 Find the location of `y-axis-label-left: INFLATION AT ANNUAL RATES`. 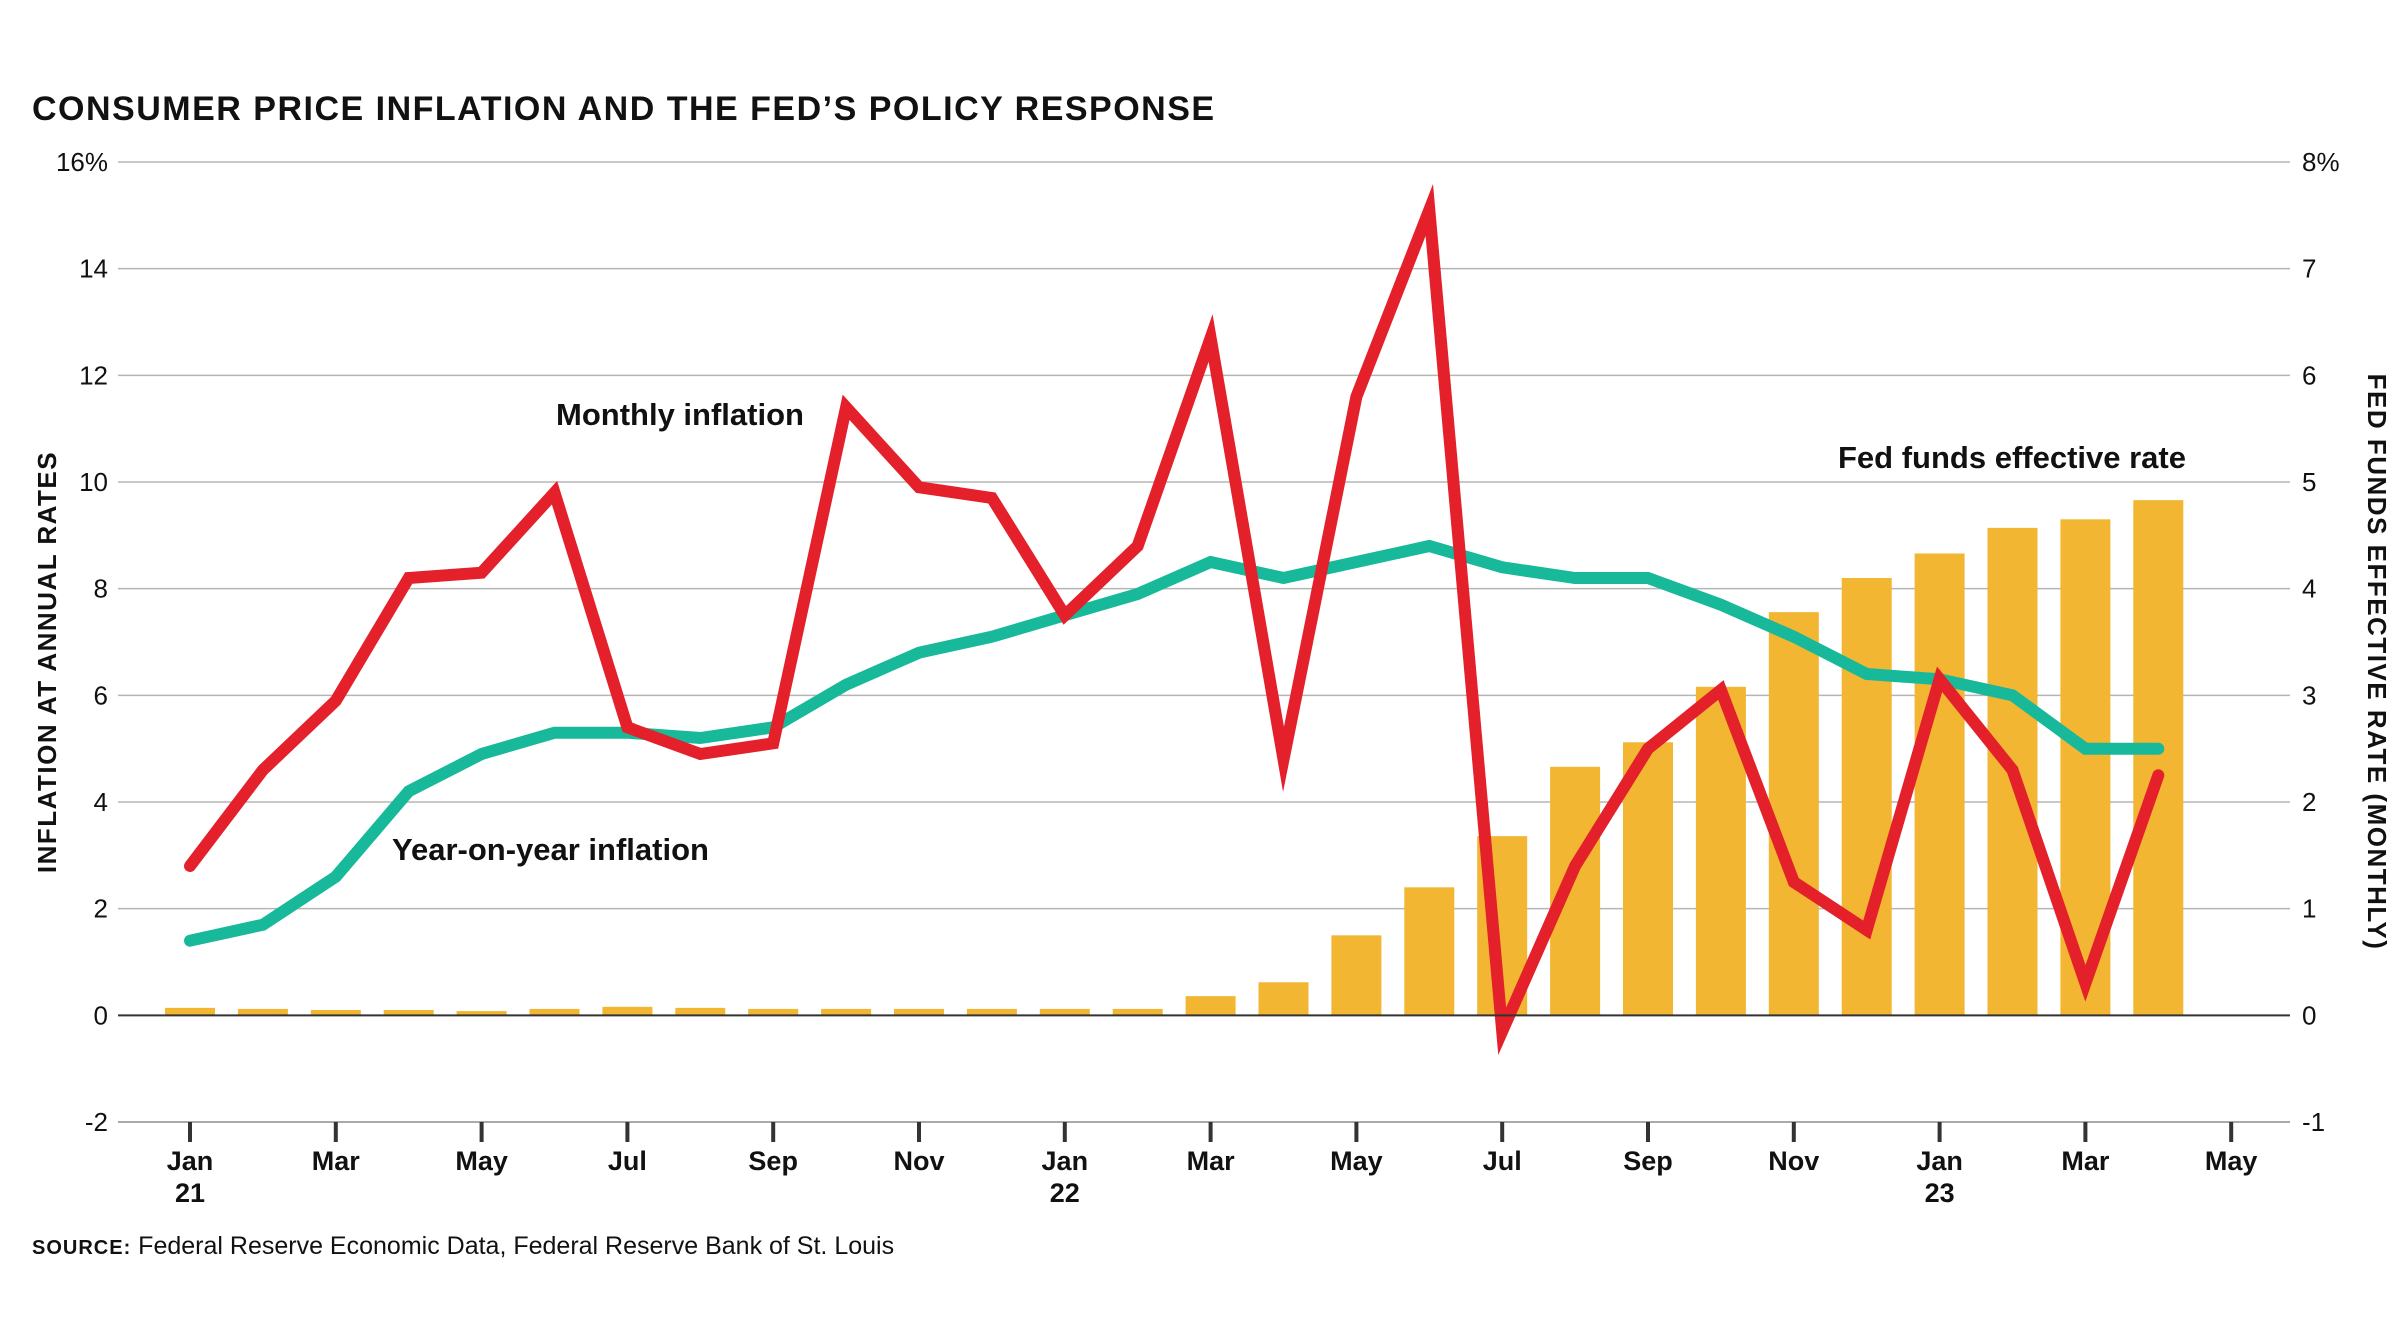

y-axis-label-left: INFLATION AT ANNUAL RATES is located at coordinates (47, 662).